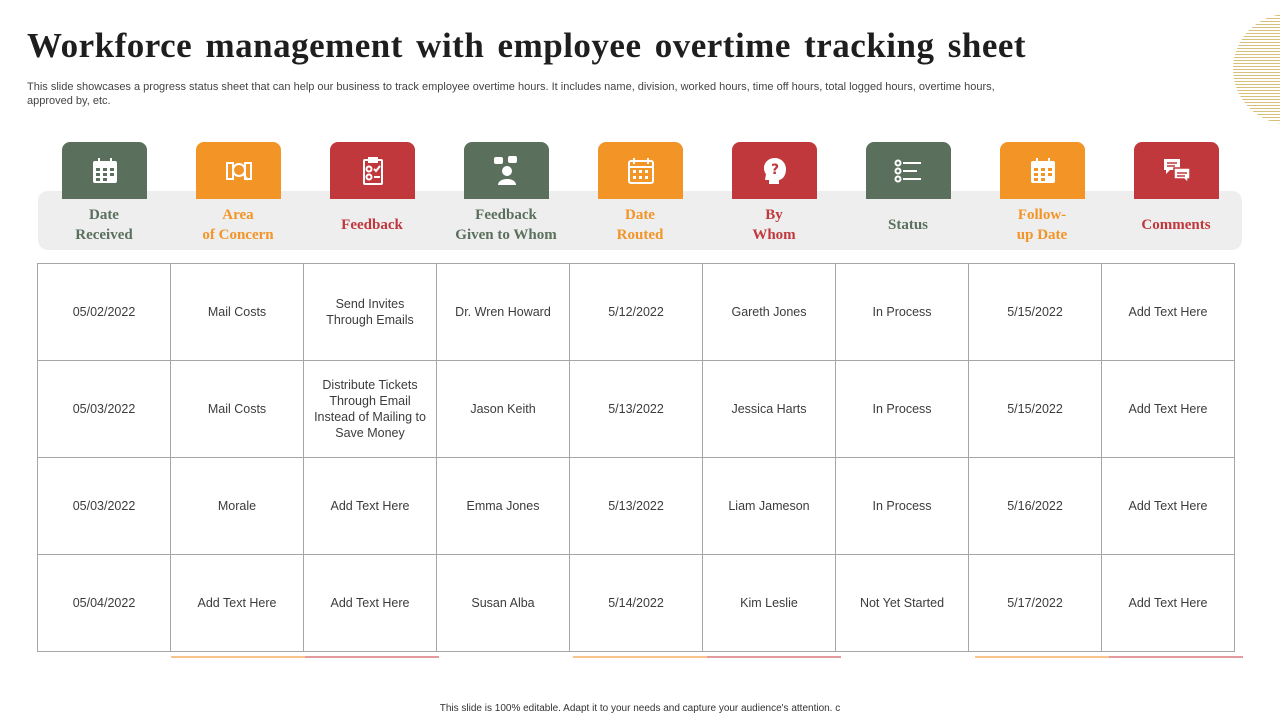 This screenshot has height=720, width=1280. What do you see at coordinates (503, 506) in the screenshot?
I see `table-cell: Emma Jones` at bounding box center [503, 506].